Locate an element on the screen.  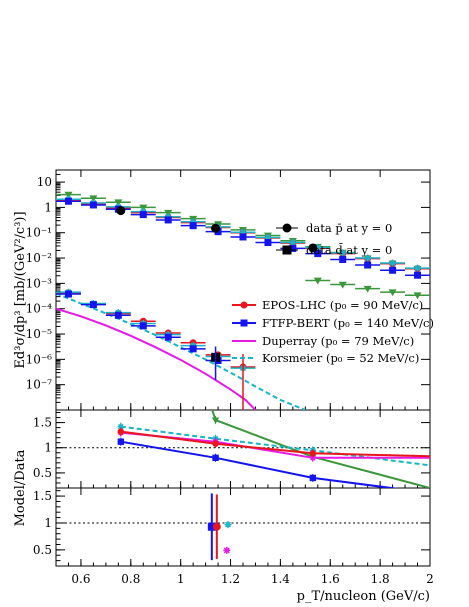
legend-ftfp-marker is located at coordinates (244, 323).